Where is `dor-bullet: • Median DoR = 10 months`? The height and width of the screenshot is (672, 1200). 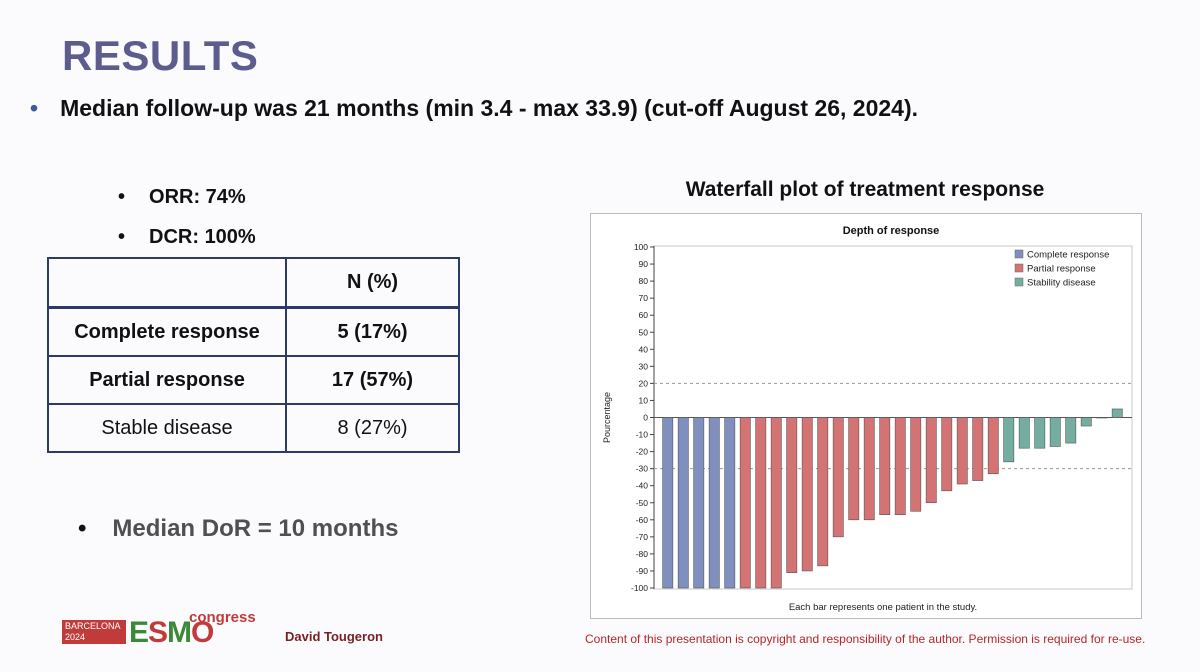 dor-bullet: • Median DoR = 10 months is located at coordinates (238, 529).